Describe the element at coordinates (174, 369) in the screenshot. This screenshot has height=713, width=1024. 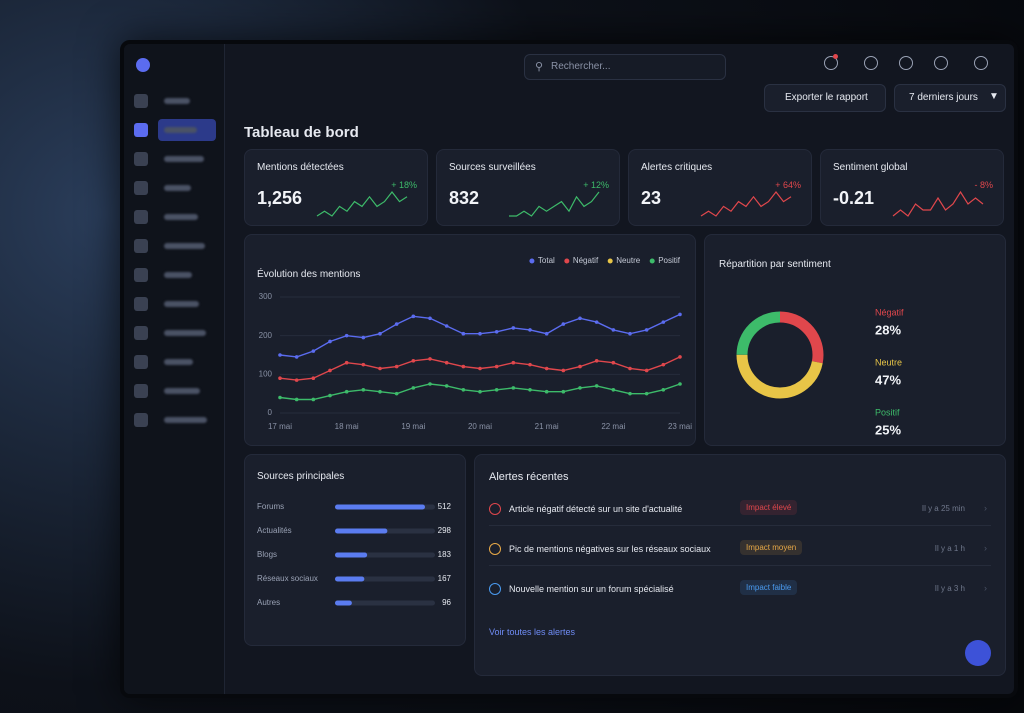
I see `sidebar` at that location.